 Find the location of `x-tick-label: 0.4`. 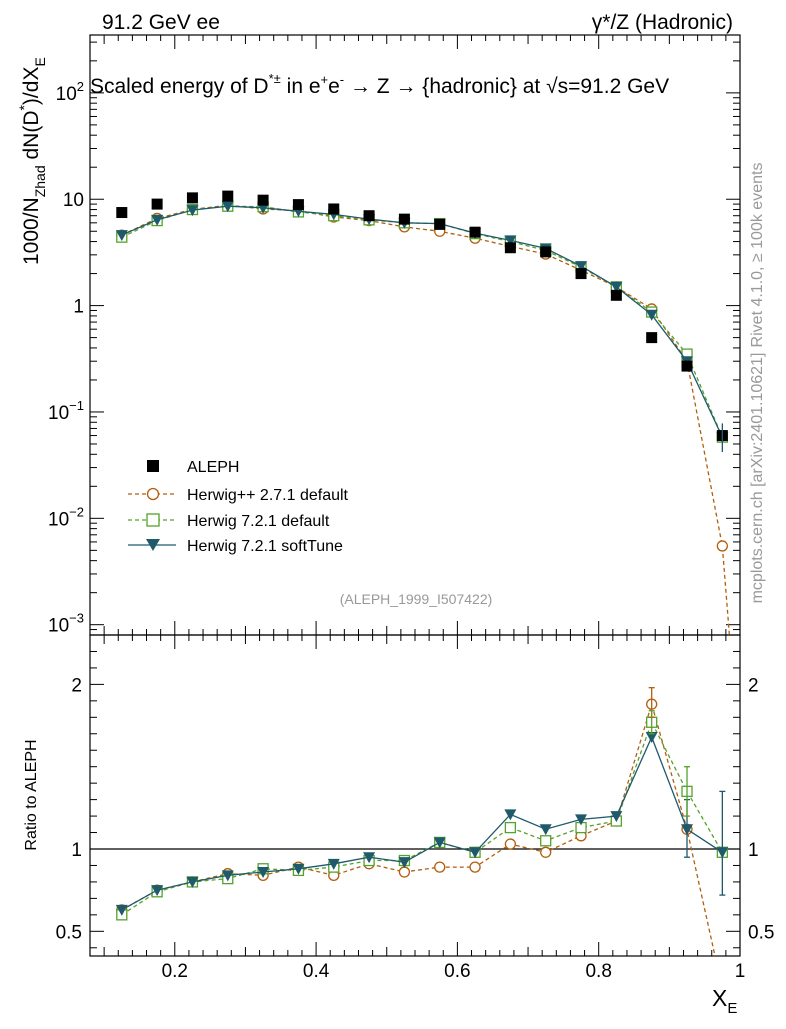

x-tick-label: 0.4 is located at coordinates (316, 971).